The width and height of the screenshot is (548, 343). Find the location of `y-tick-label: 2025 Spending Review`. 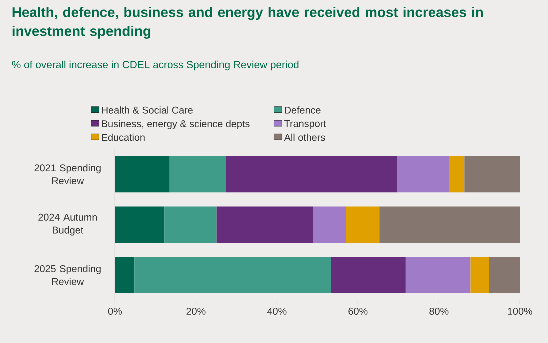

y-tick-label: 2025 Spending Review is located at coordinates (67, 275).